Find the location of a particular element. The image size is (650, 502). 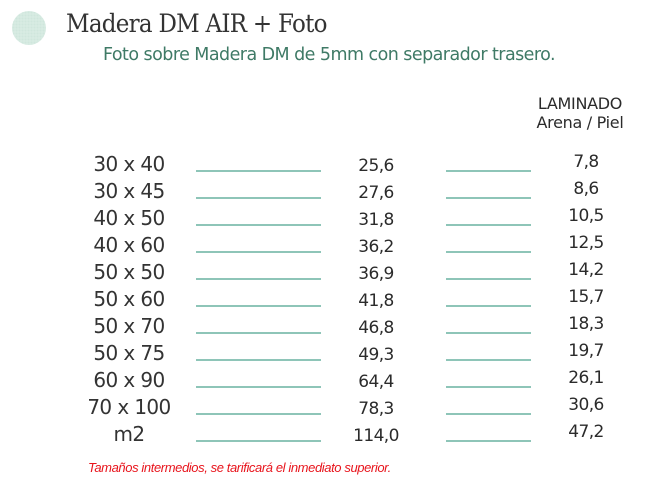

size-label: 50 x 75 is located at coordinates (129, 353).